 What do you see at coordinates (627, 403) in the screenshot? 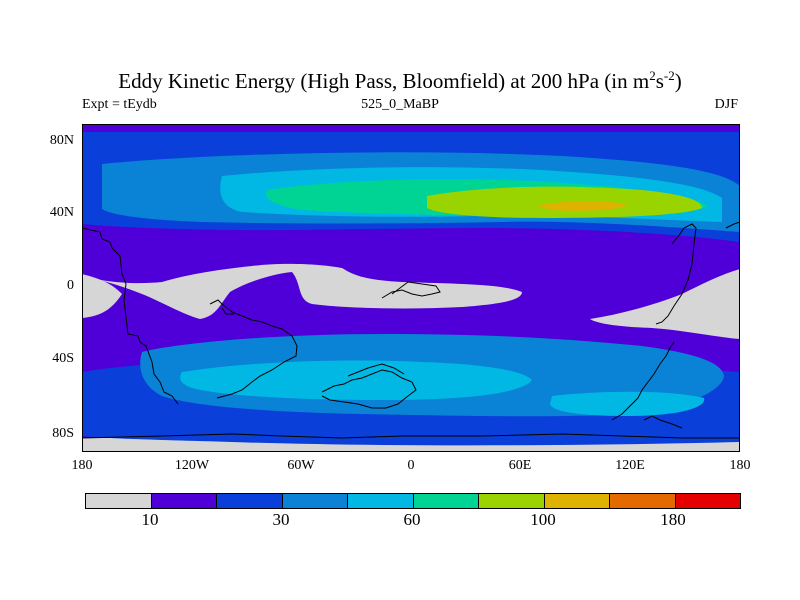
I see `south-band-cyan-east` at bounding box center [627, 403].